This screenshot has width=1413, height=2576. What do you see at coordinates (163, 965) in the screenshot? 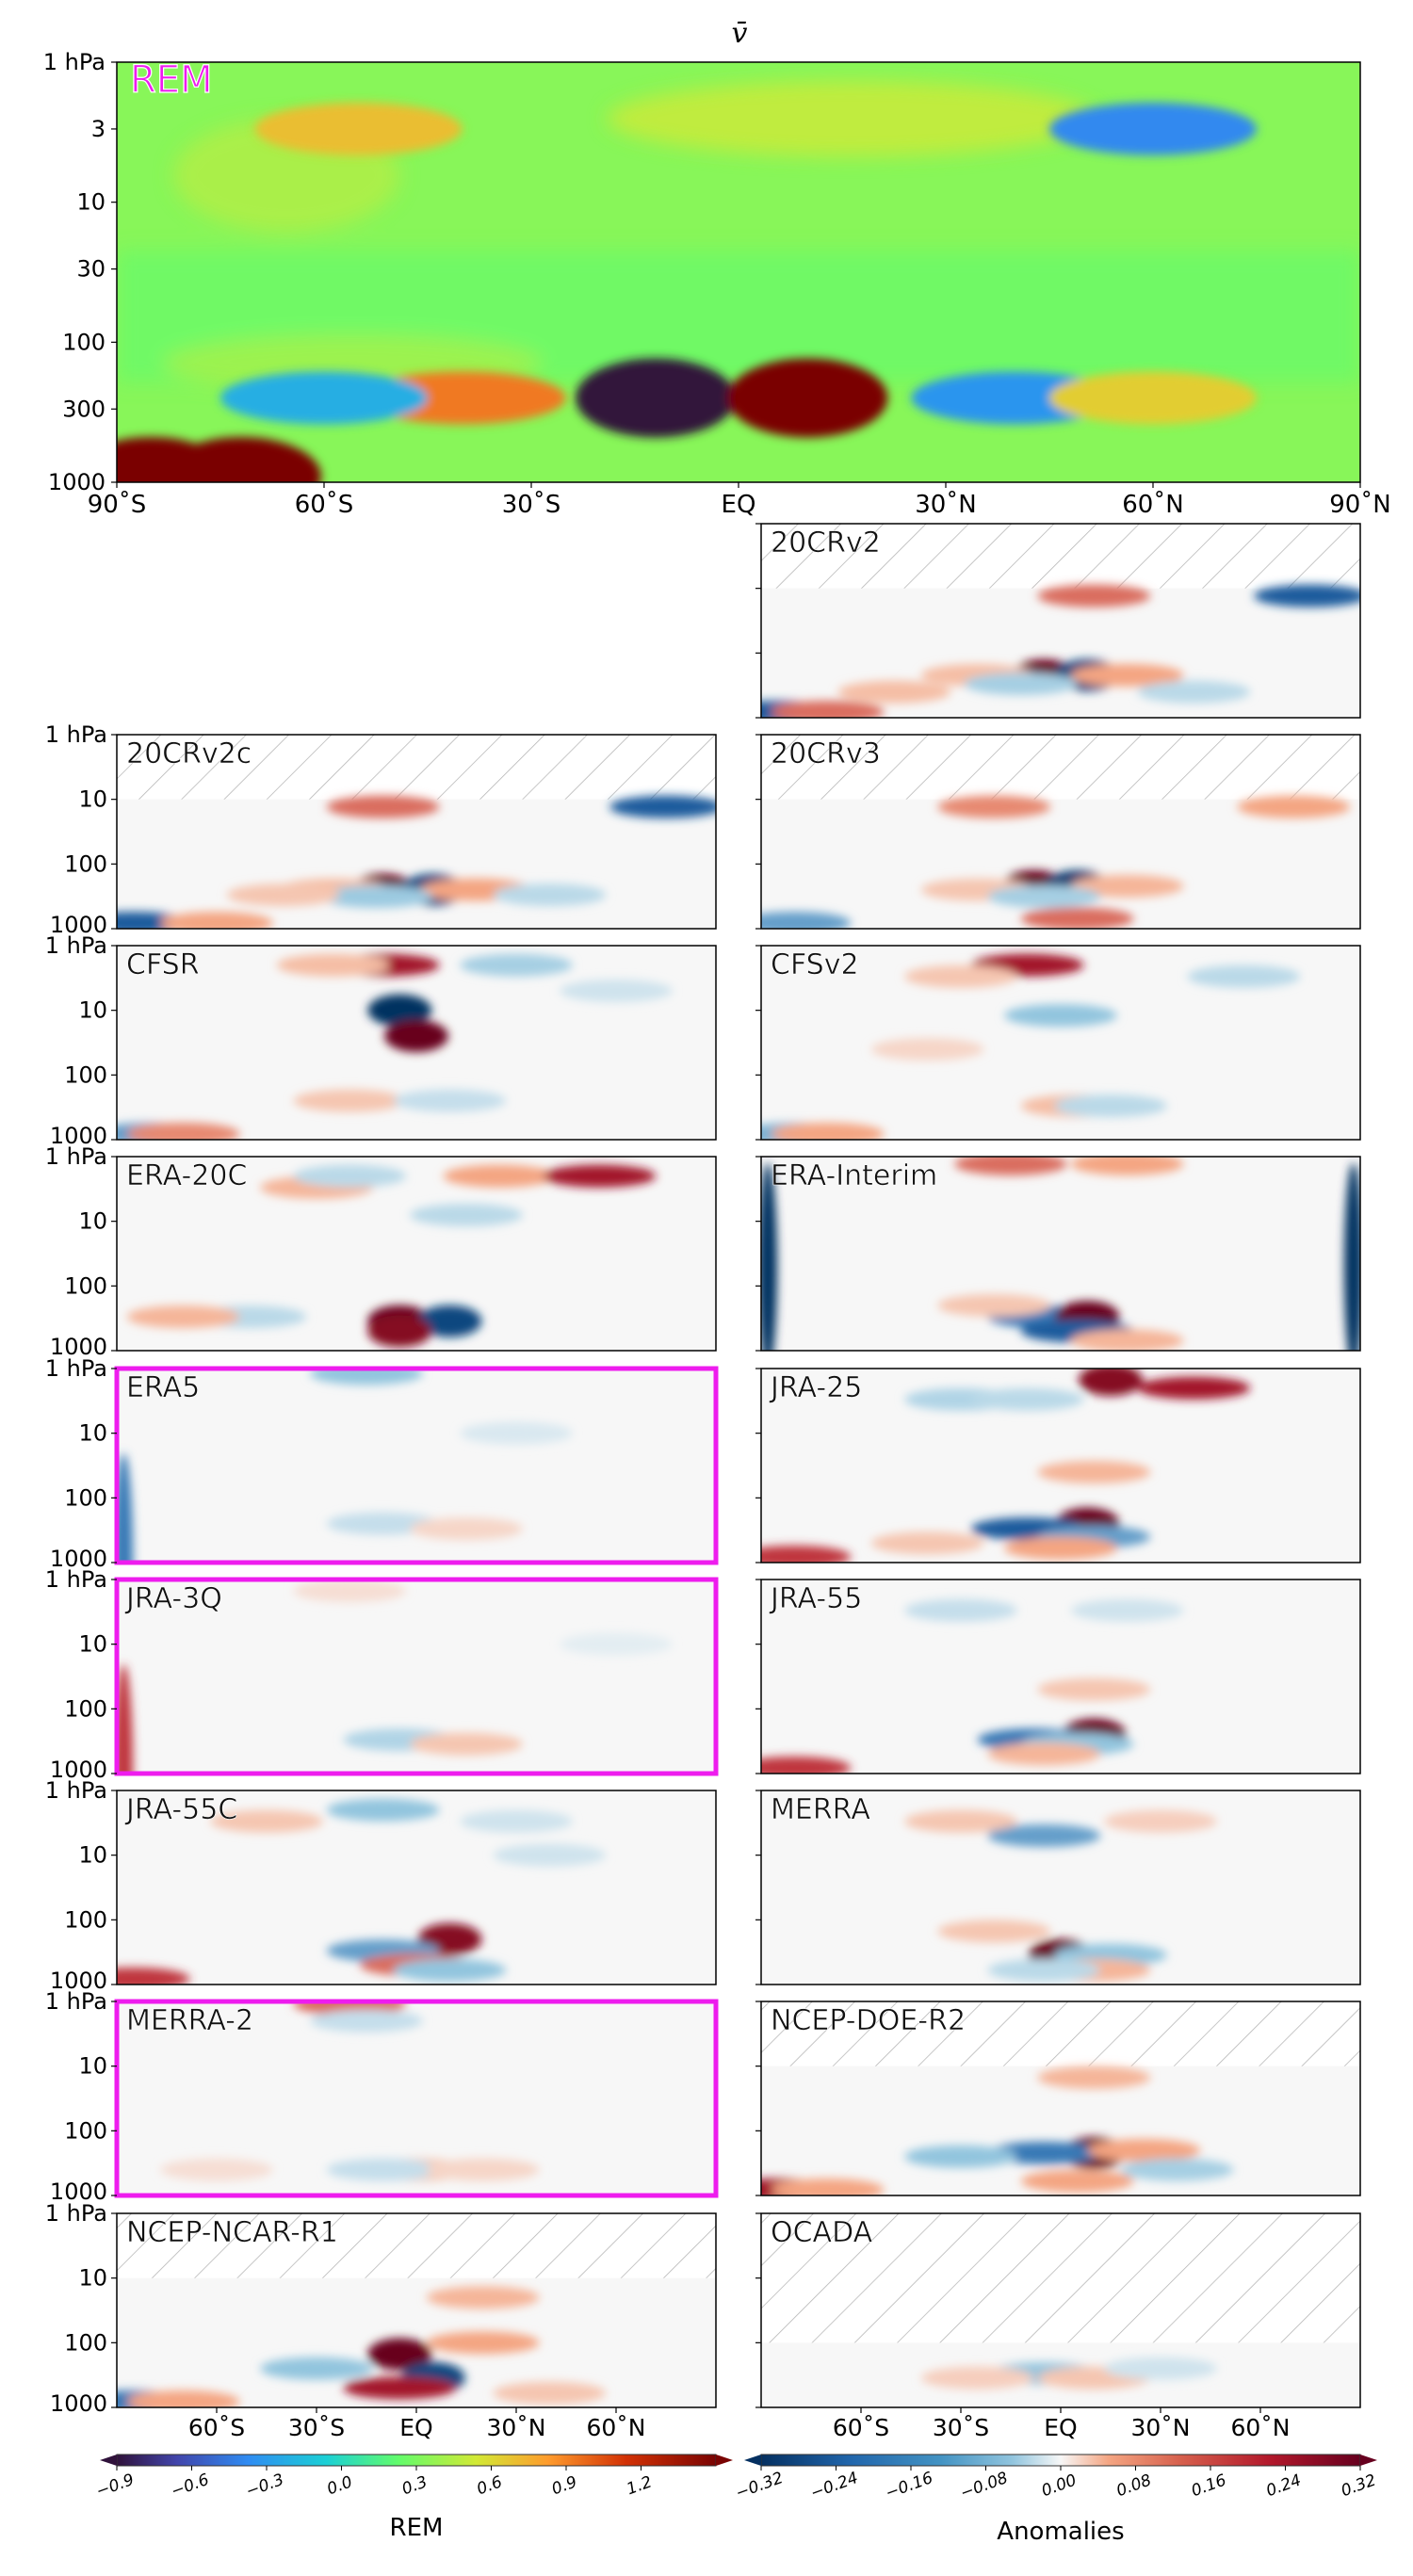
I see `panel-label: CFSR` at bounding box center [163, 965].